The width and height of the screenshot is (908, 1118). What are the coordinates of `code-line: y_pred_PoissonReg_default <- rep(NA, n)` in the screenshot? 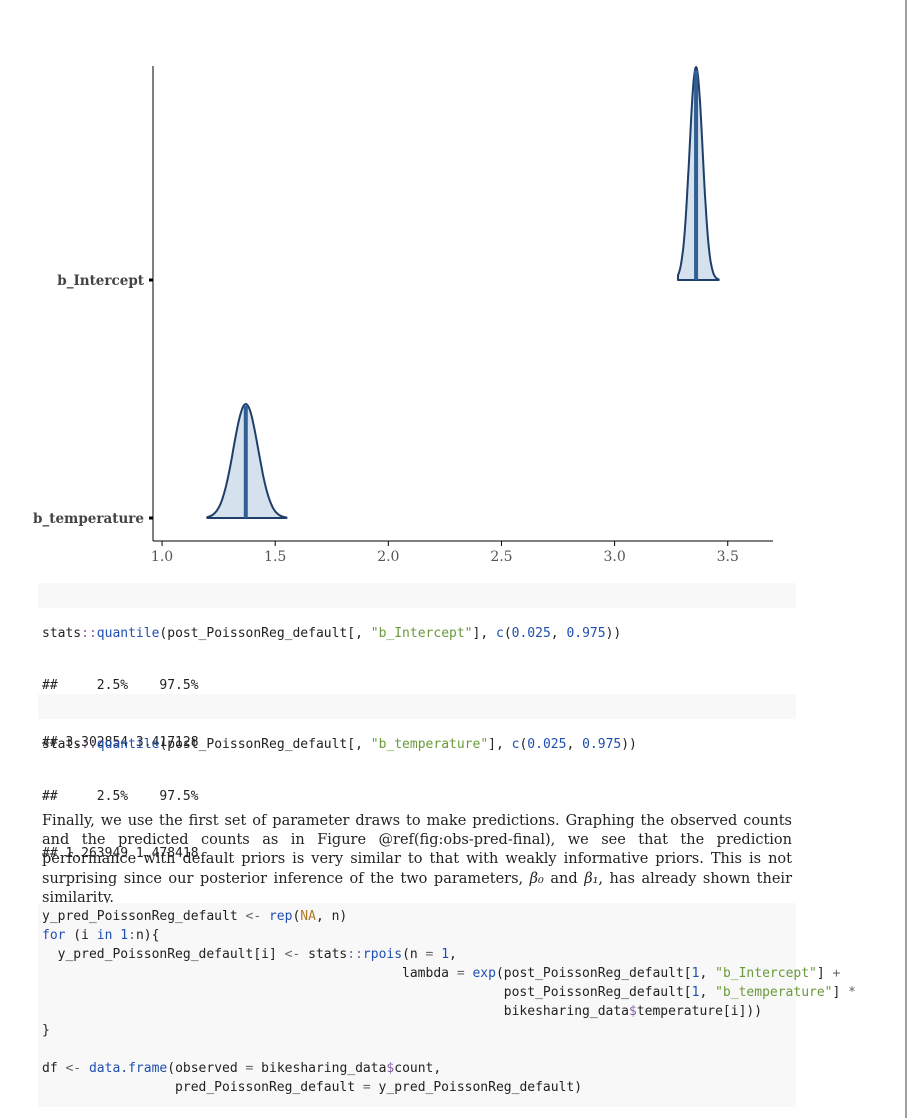 It's located at (195, 916).